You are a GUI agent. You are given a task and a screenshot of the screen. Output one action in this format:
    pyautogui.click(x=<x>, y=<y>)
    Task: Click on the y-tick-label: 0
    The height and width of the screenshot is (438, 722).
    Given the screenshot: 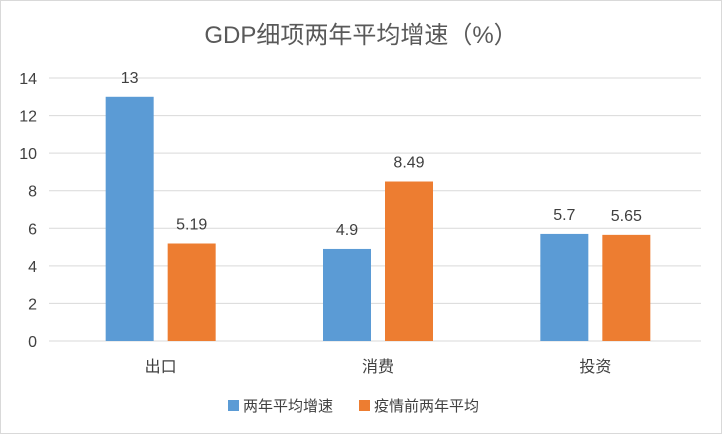 What is the action you would take?
    pyautogui.click(x=32, y=342)
    